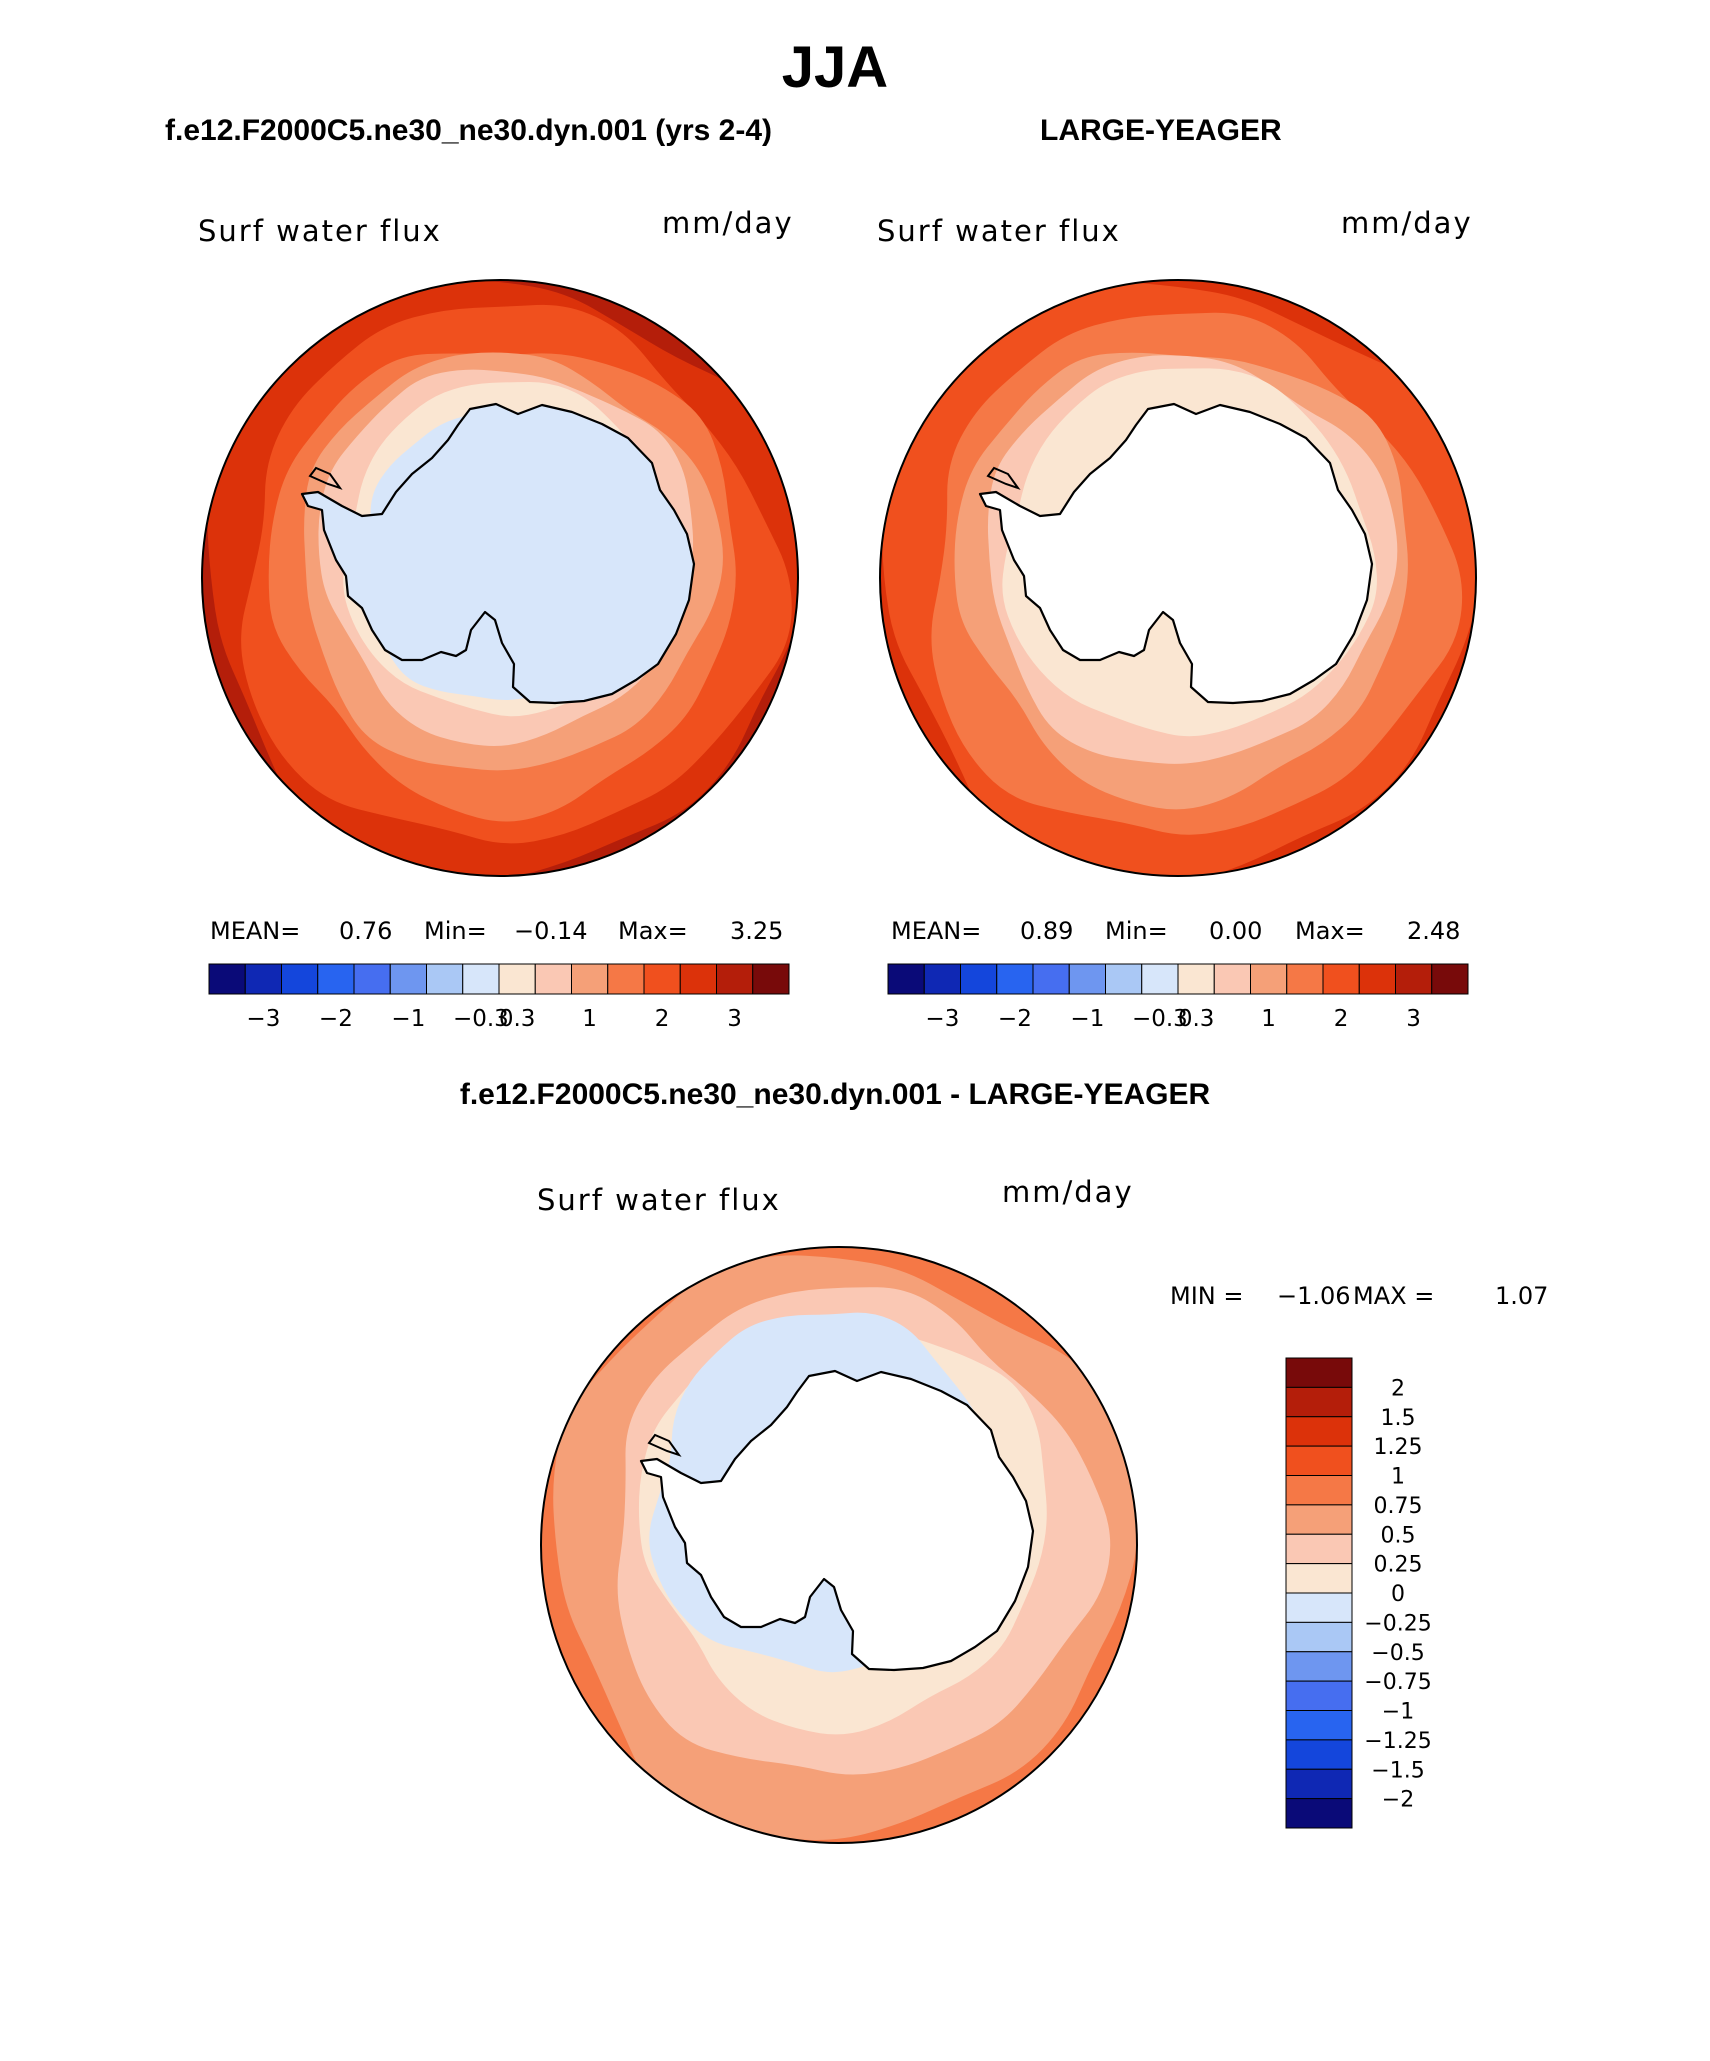 This screenshot has height=2061, width=1710. Describe the element at coordinates (936, 931) in the screenshot. I see `stat-mean-label: MEAN=` at that location.